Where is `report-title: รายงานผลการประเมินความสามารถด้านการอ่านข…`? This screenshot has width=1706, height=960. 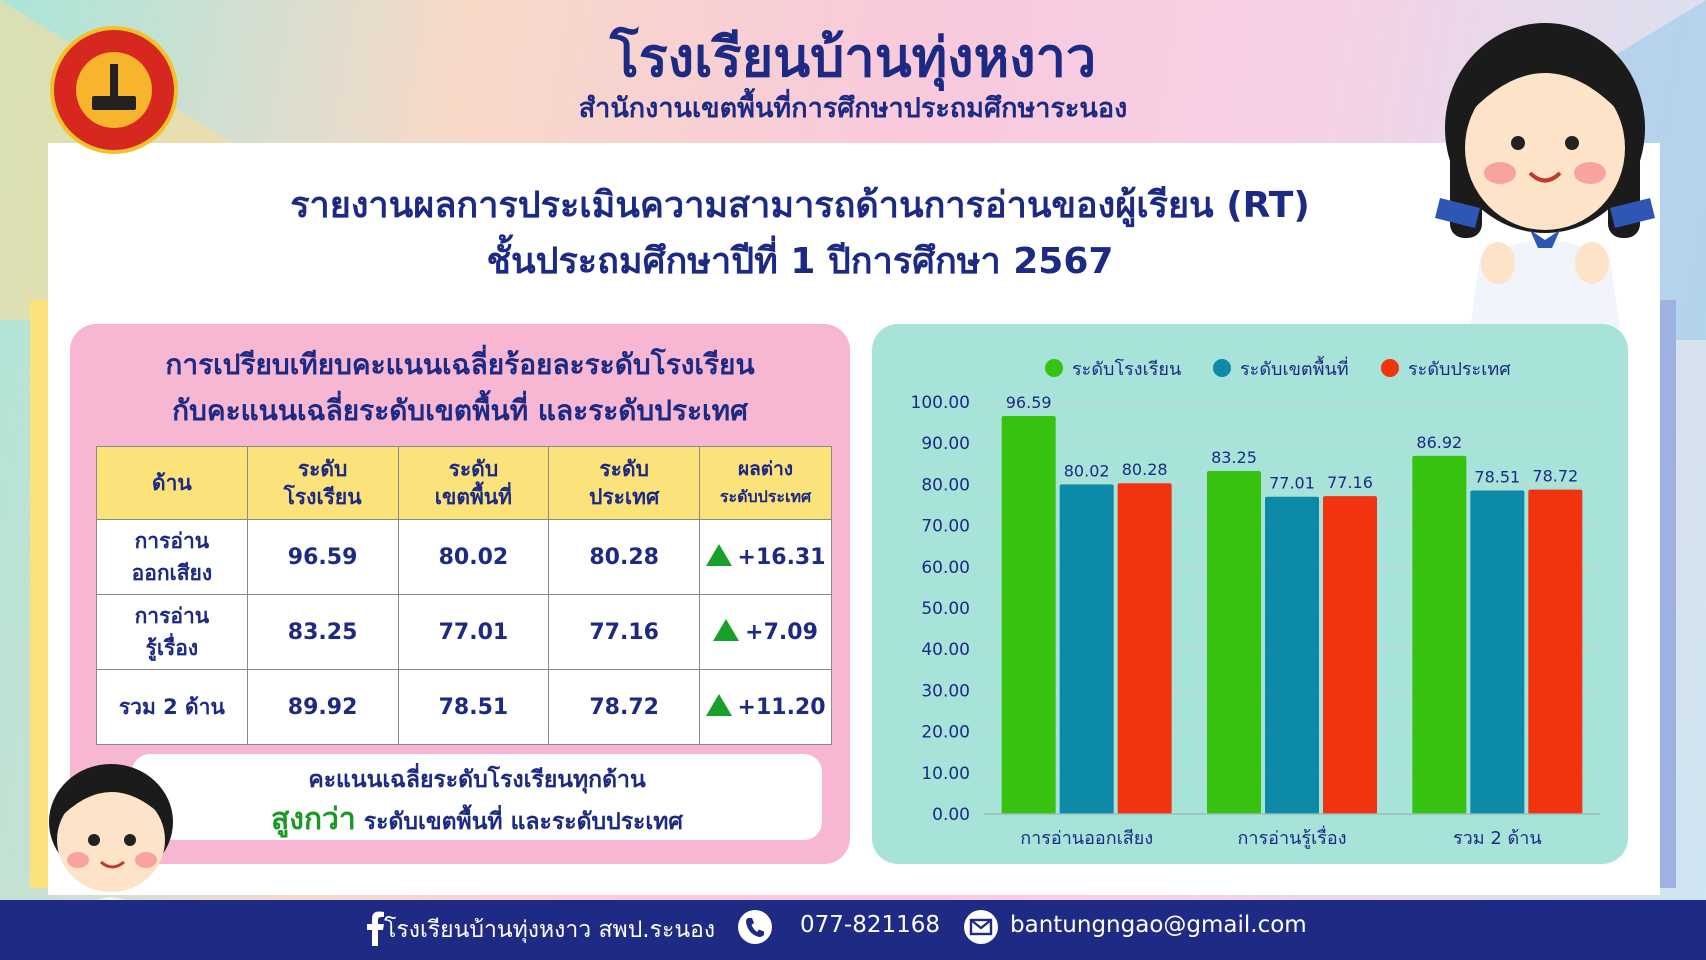 report-title: รายงานผลการประเมินความสามารถด้านการอ่านข… is located at coordinates (800, 234).